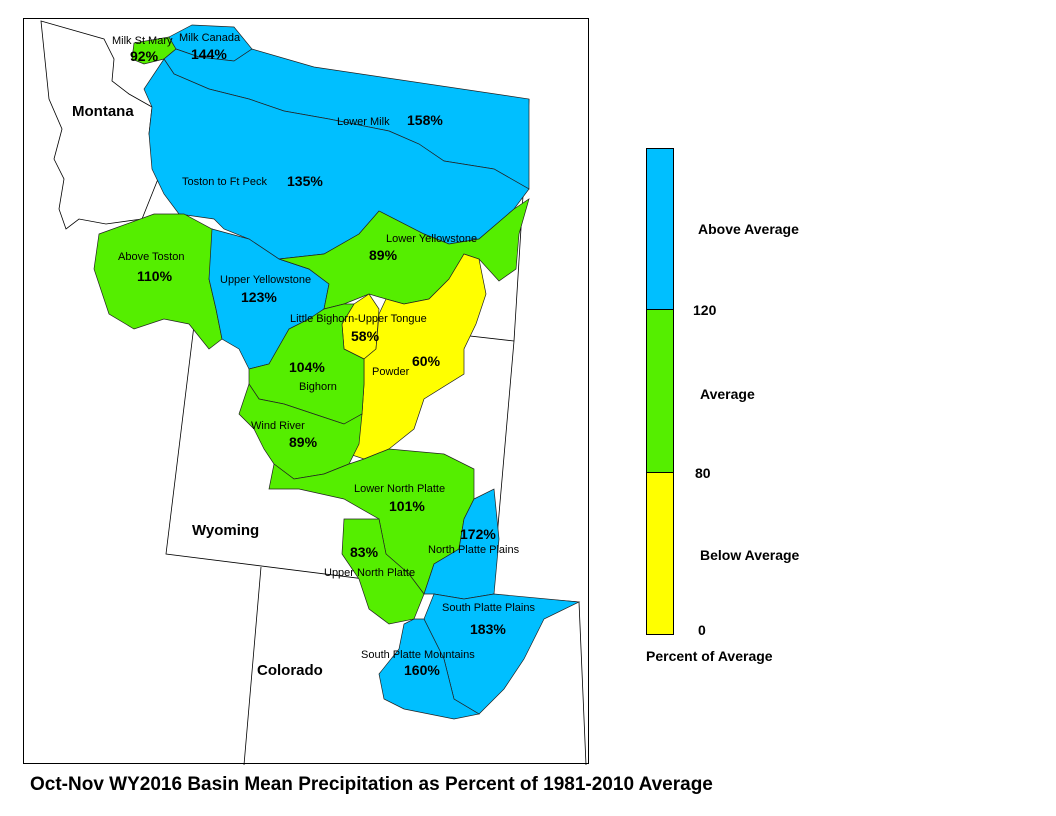  Describe the element at coordinates (383, 255) in the screenshot. I see `percent-lower-yellowstone: 89%` at that location.